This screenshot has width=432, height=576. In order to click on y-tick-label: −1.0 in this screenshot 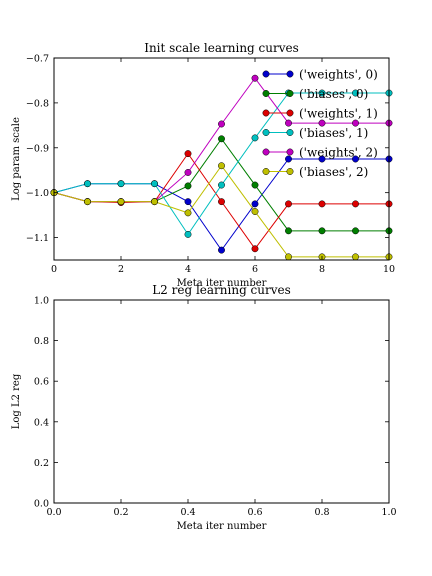, I will do `click(37, 193)`.